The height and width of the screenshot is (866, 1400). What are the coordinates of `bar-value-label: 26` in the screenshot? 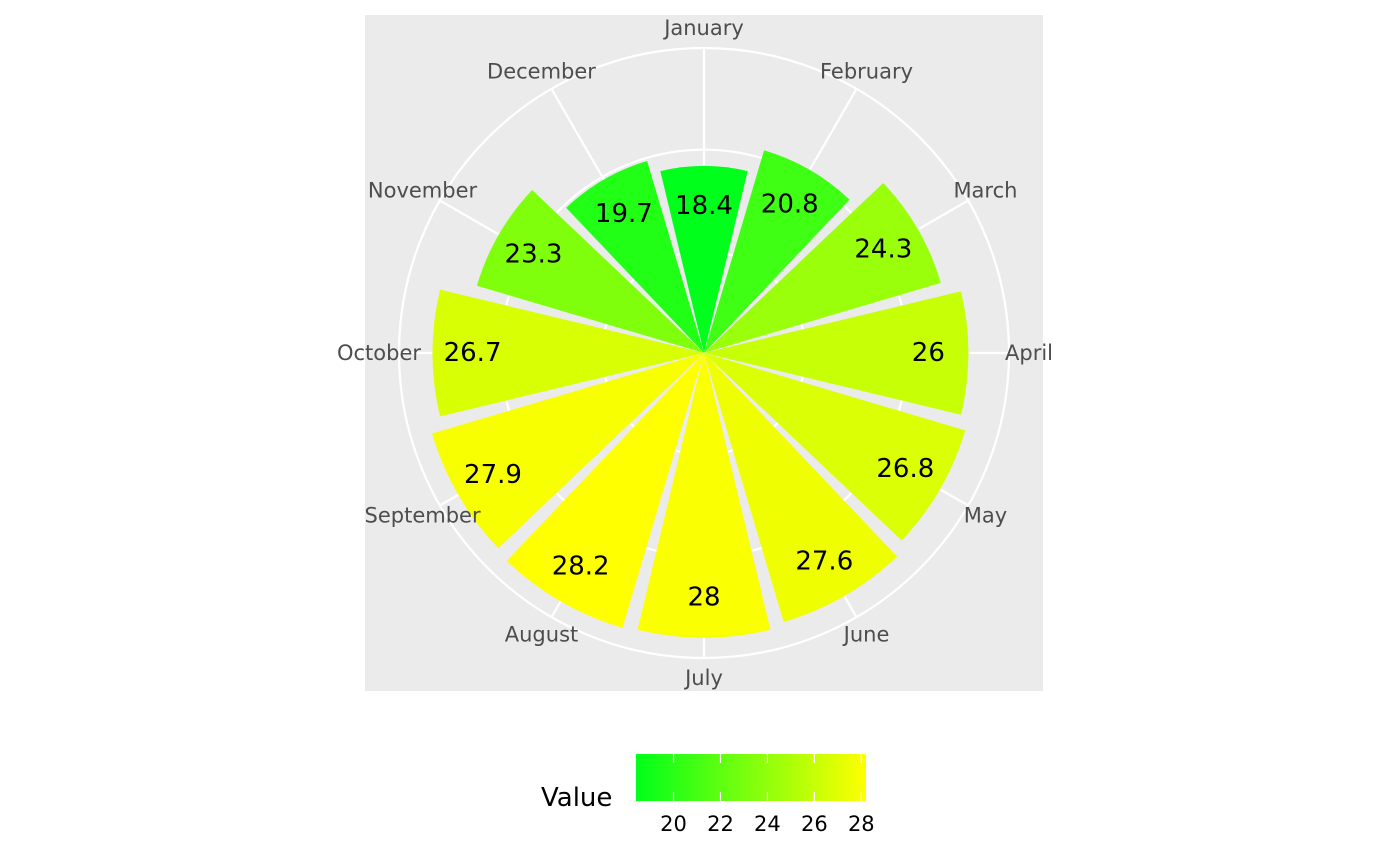 It's located at (928, 353).